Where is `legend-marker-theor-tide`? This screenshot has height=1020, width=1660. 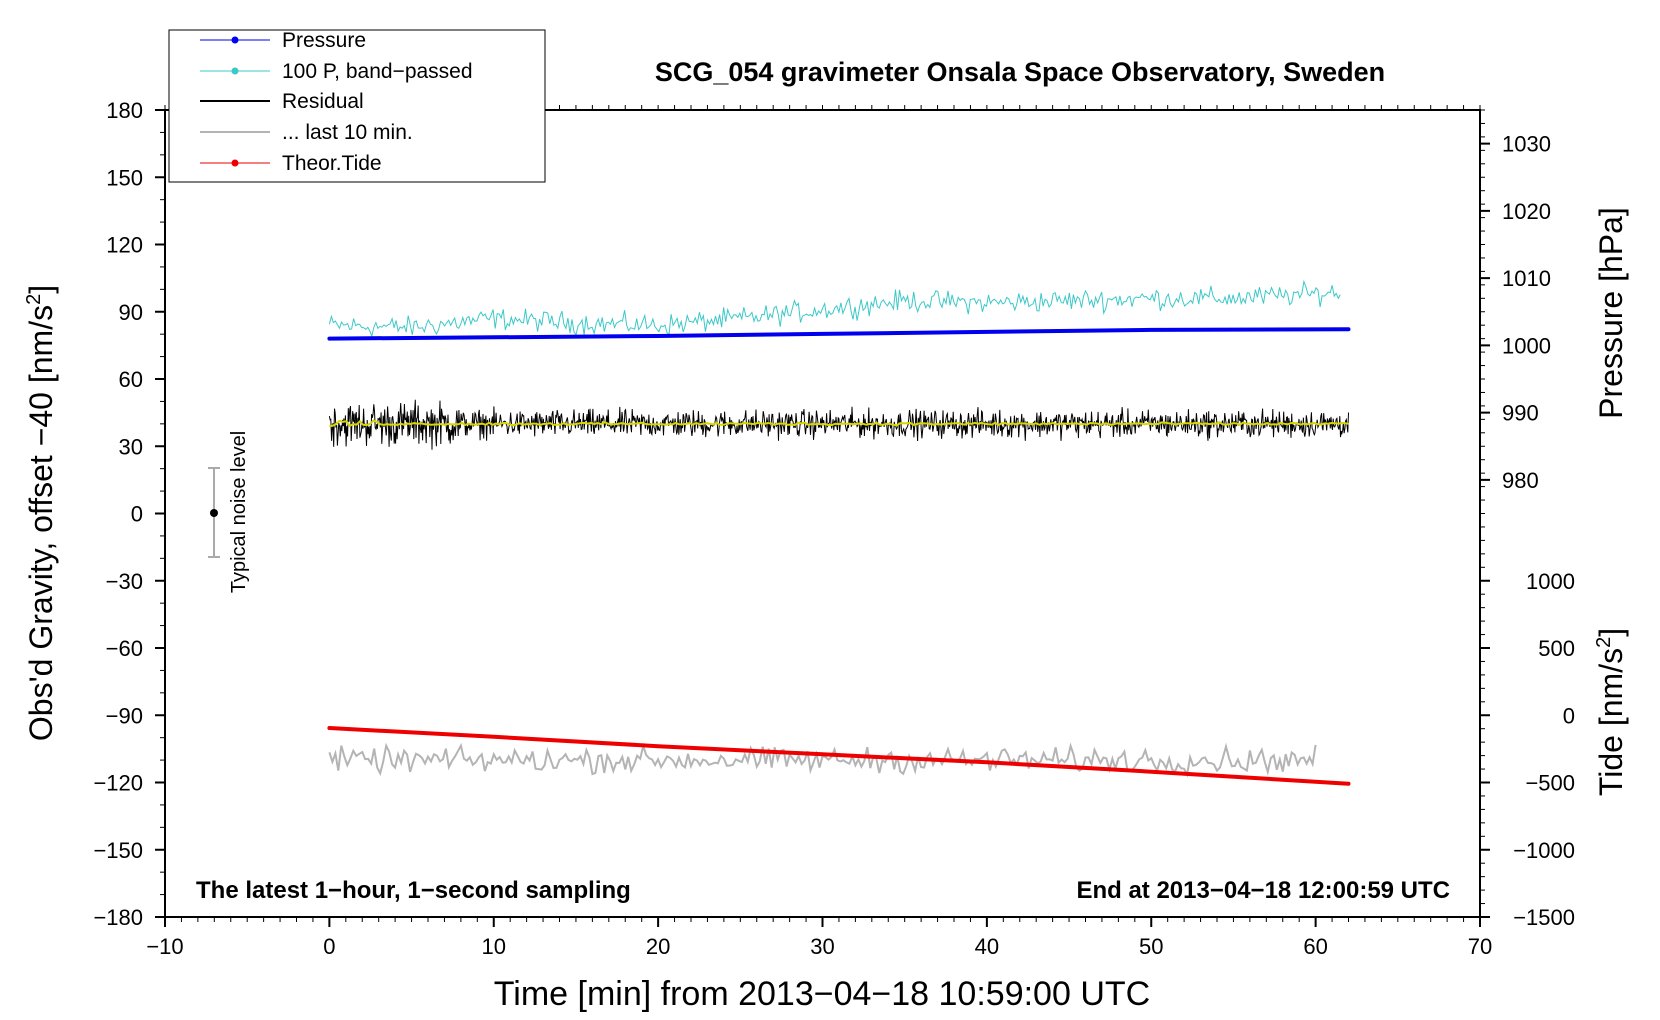 legend-marker-theor-tide is located at coordinates (235, 163).